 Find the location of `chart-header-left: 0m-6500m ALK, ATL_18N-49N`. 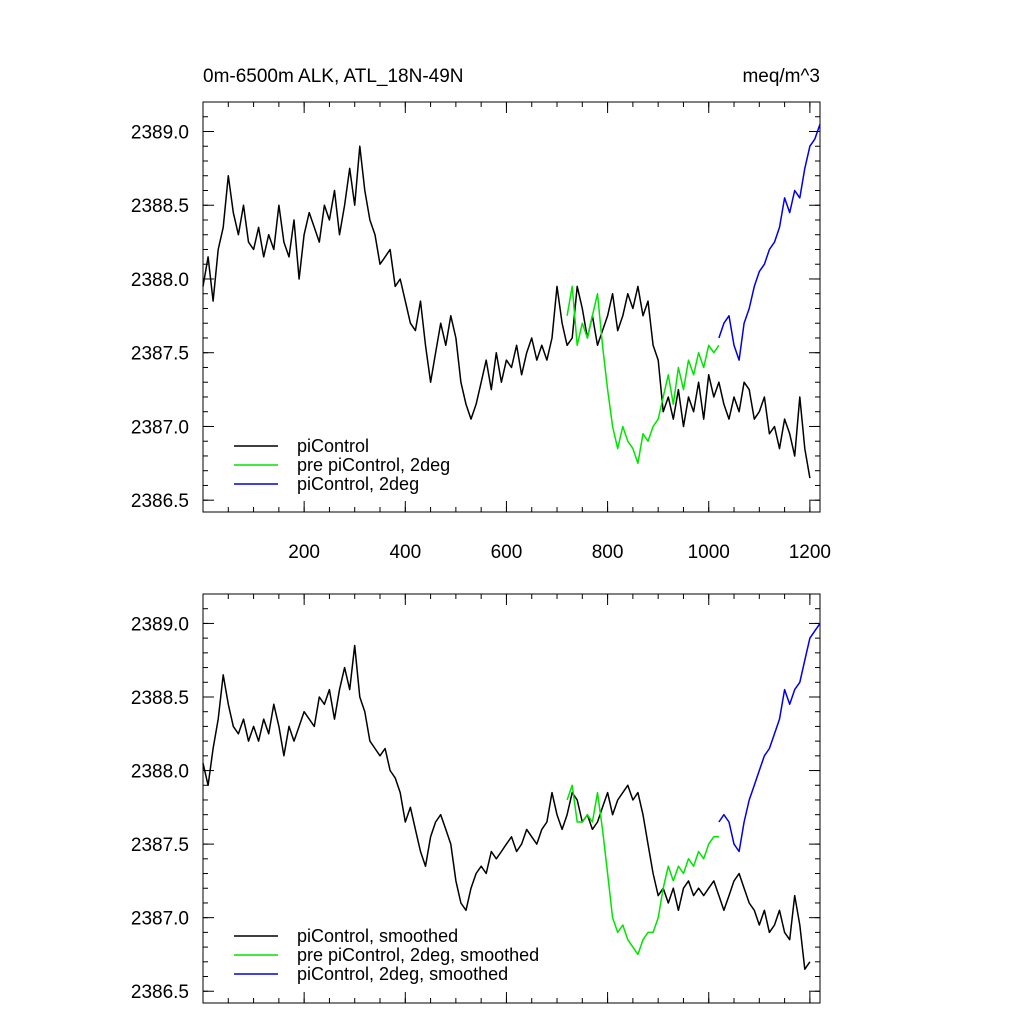

chart-header-left: 0m-6500m ALK, ATL_18N-49N is located at coordinates (333, 76).